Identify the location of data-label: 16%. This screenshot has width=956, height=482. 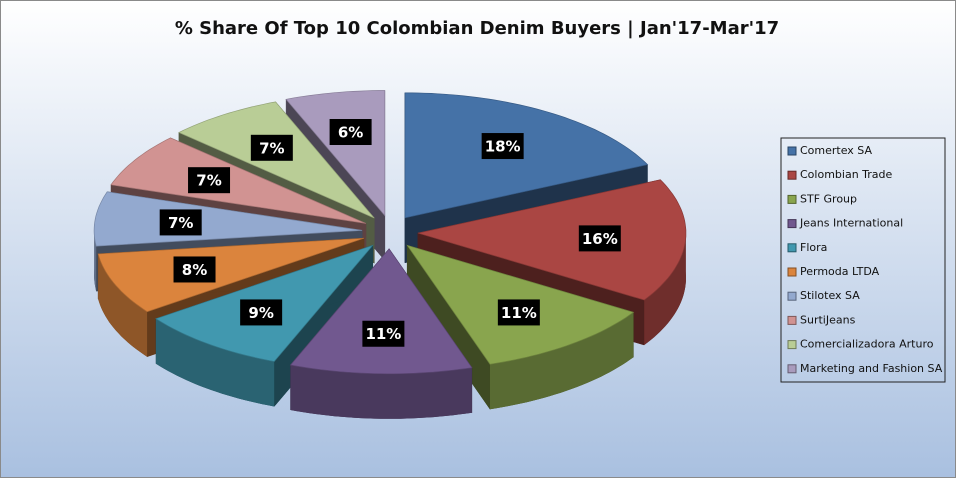
(600, 239).